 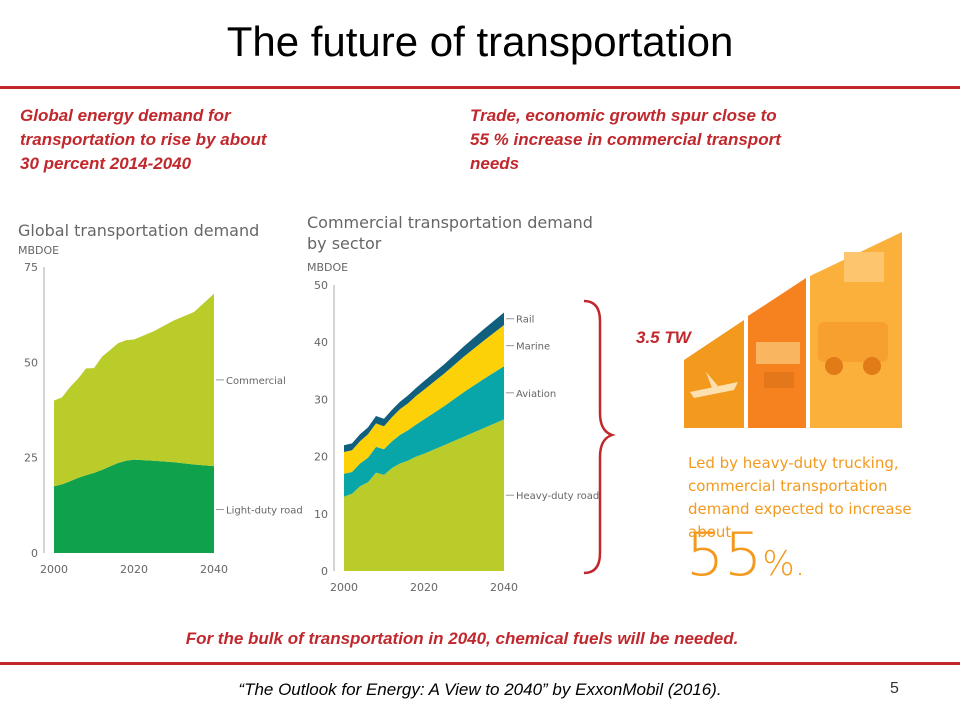 I want to click on area-rail, so click(x=424, y=382).